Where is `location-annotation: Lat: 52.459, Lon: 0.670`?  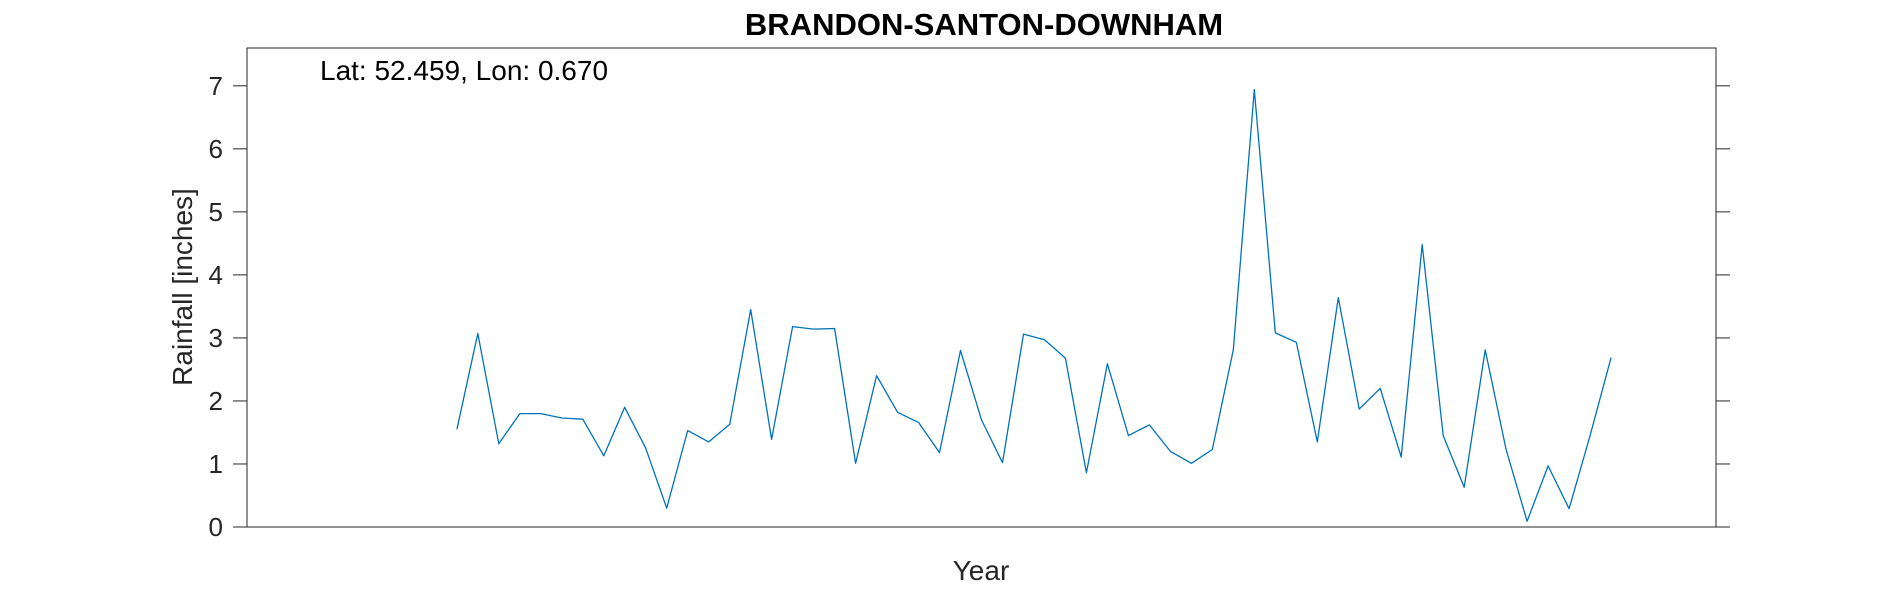 location-annotation: Lat: 52.459, Lon: 0.670 is located at coordinates (464, 70).